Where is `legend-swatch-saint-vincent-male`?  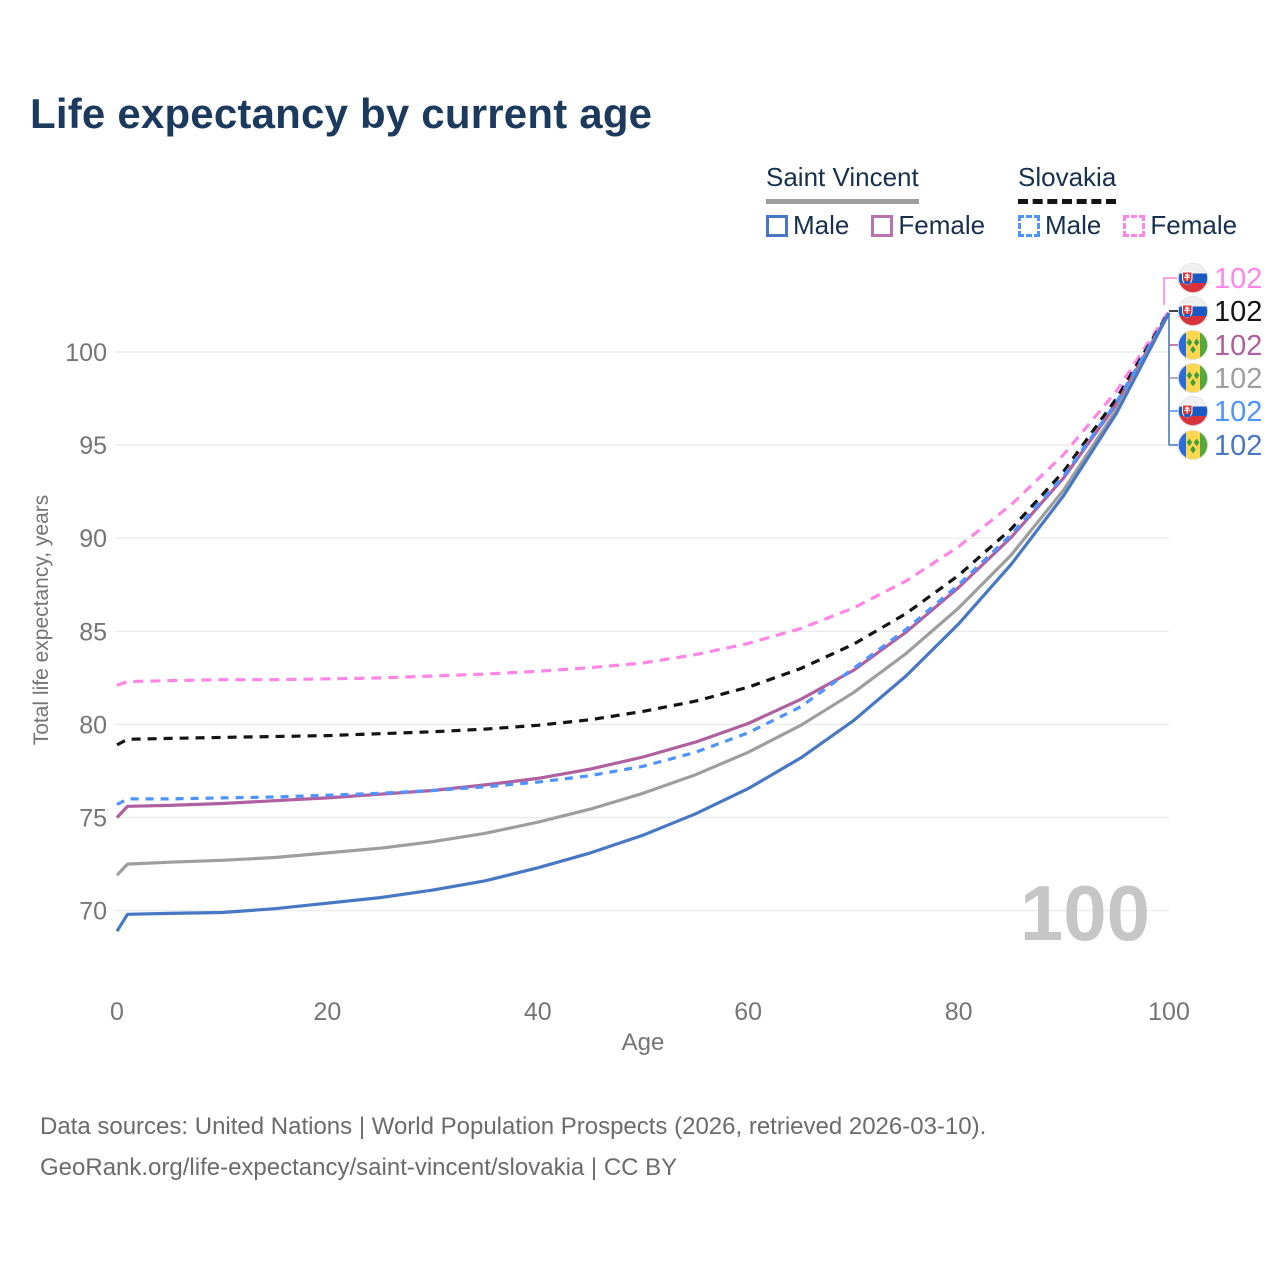 legend-swatch-saint-vincent-male is located at coordinates (777, 225).